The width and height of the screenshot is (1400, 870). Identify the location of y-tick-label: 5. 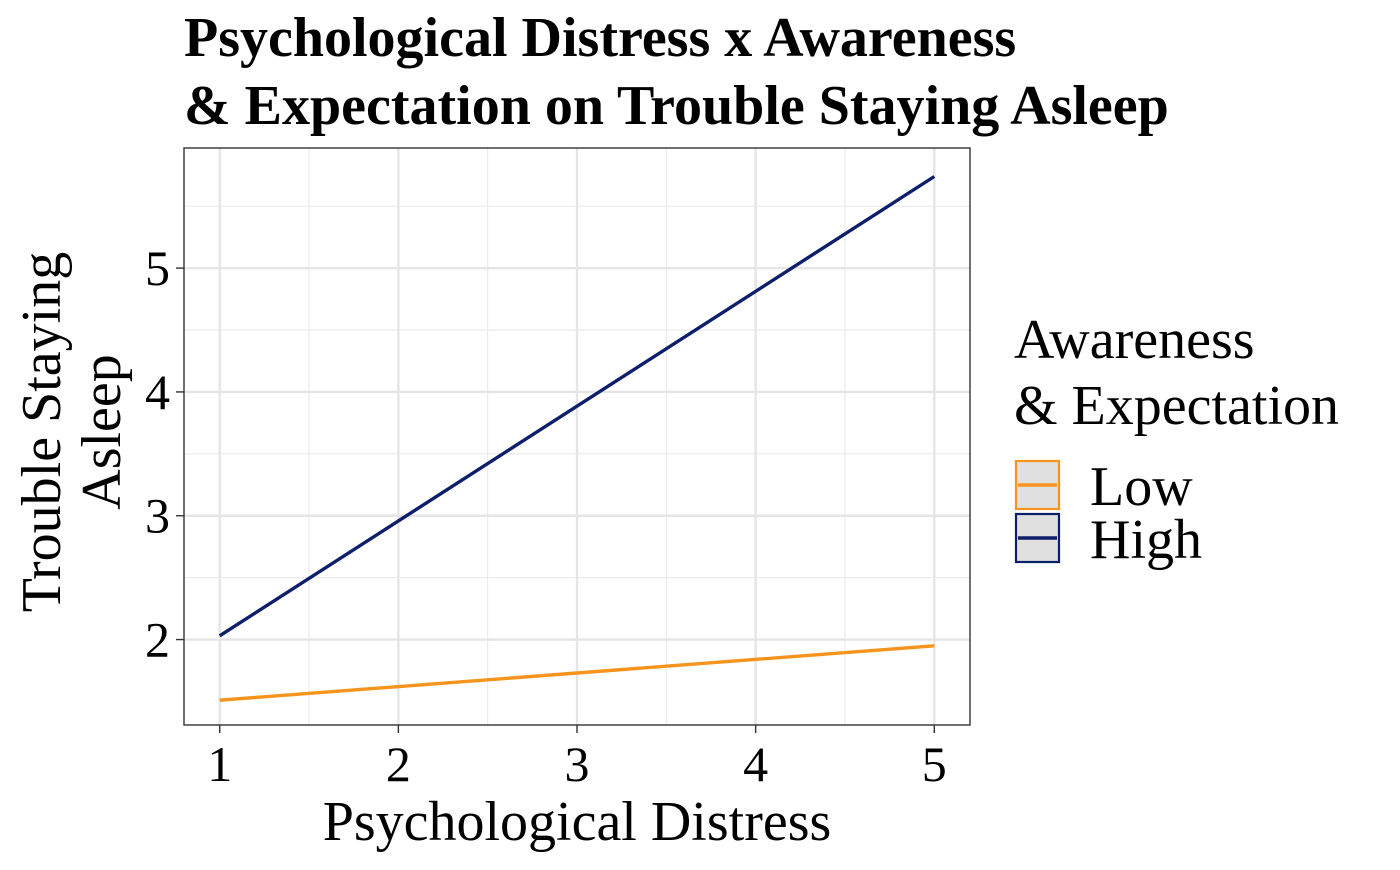
(157, 268).